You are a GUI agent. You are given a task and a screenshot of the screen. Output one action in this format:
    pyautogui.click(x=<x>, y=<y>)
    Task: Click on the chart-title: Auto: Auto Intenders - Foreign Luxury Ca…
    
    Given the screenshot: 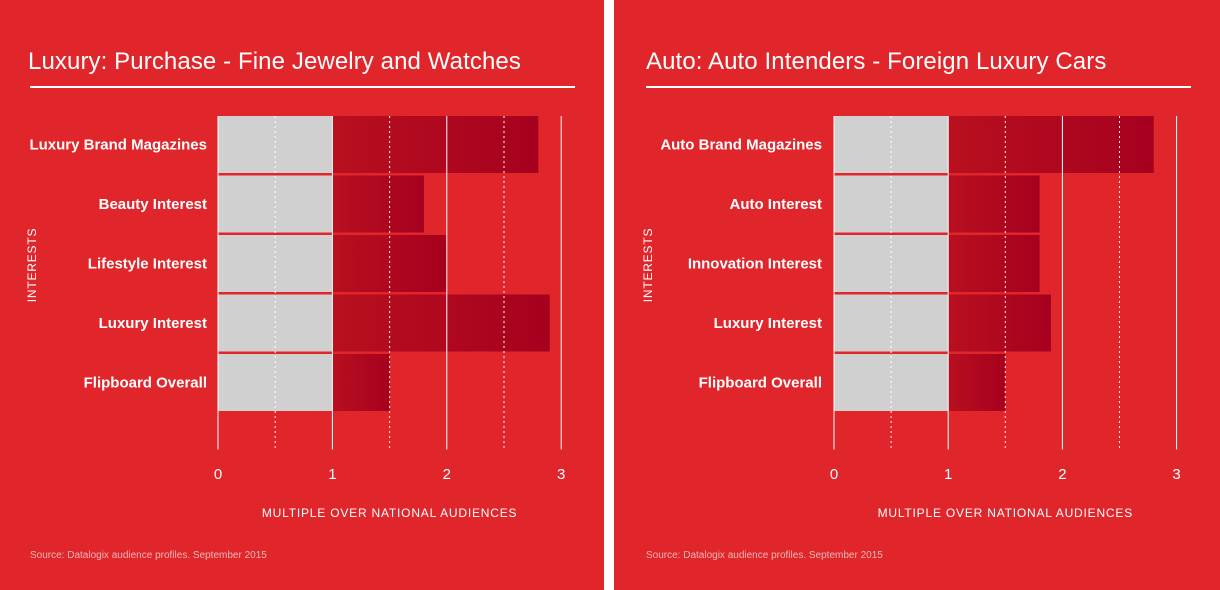 What is the action you would take?
    pyautogui.click(x=876, y=61)
    